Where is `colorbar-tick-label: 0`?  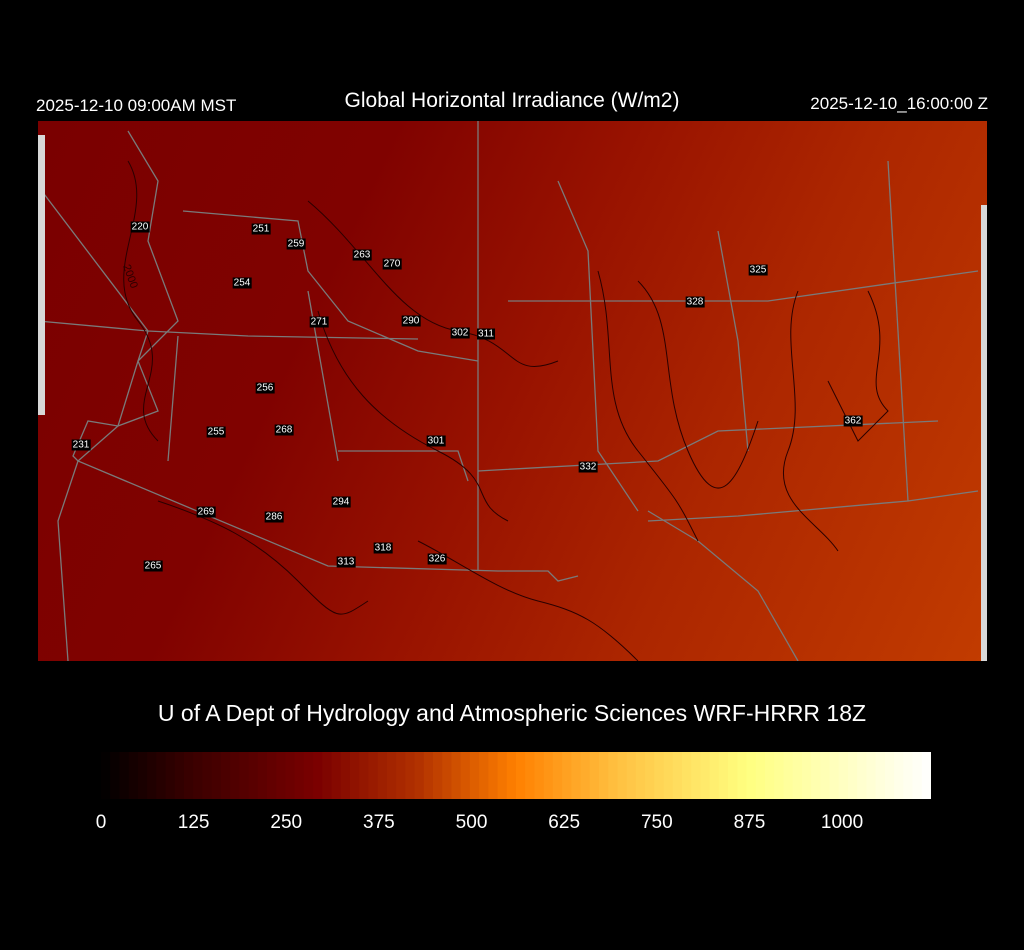 colorbar-tick-label: 0 is located at coordinates (101, 822).